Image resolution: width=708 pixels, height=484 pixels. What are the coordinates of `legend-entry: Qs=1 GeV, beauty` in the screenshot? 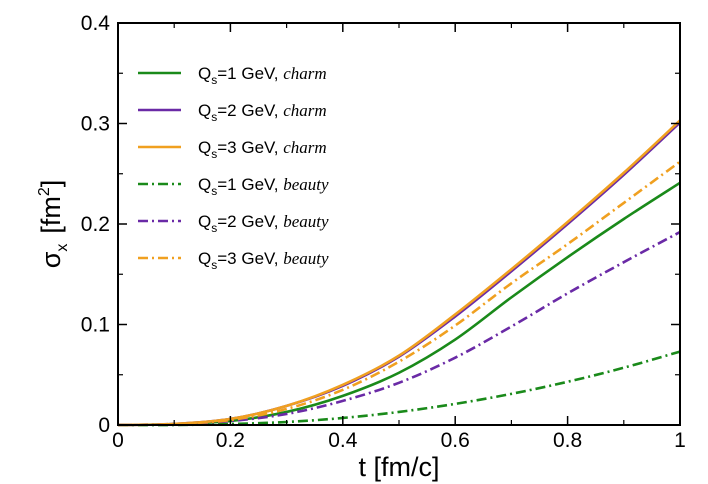 It's located at (263, 186).